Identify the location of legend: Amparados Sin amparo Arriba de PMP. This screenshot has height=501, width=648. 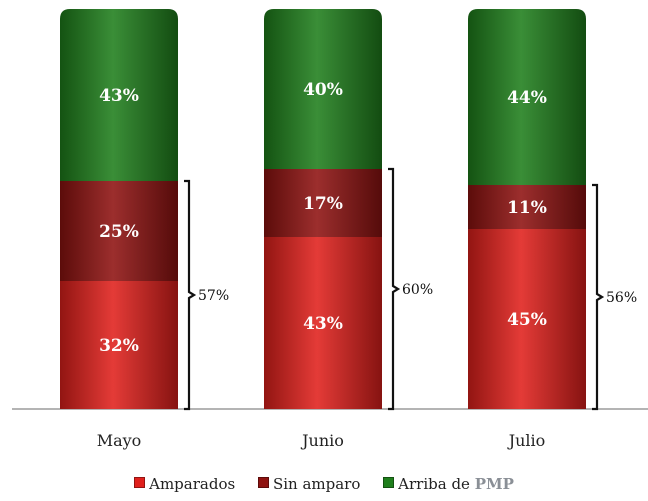
(324, 483).